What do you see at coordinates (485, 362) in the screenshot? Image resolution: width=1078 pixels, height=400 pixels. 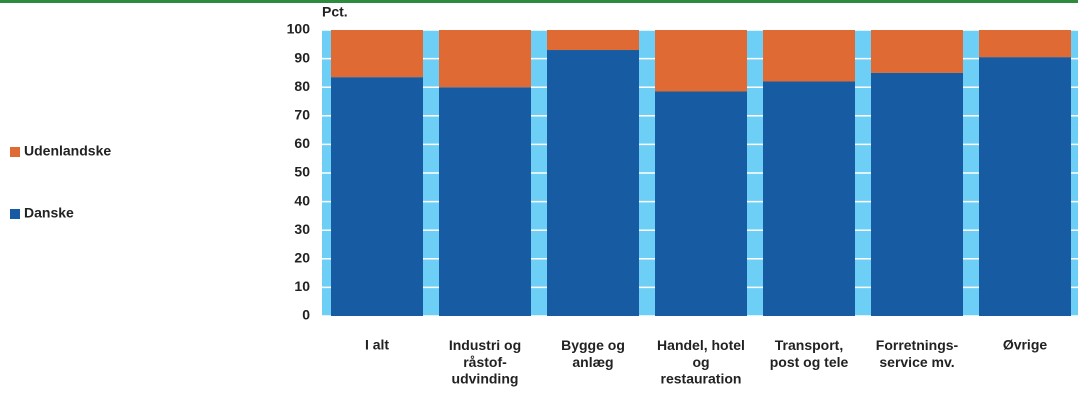 I see `x-tick-label: Industri og råstof-udvinding` at bounding box center [485, 362].